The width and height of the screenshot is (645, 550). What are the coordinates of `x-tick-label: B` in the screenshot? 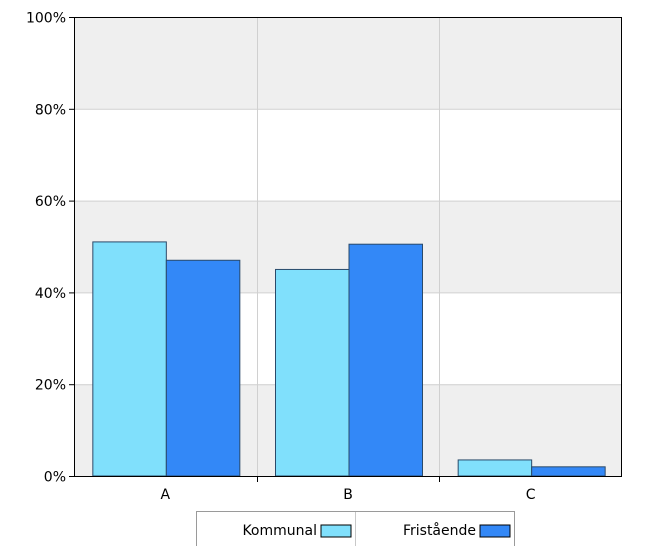 It's located at (348, 495).